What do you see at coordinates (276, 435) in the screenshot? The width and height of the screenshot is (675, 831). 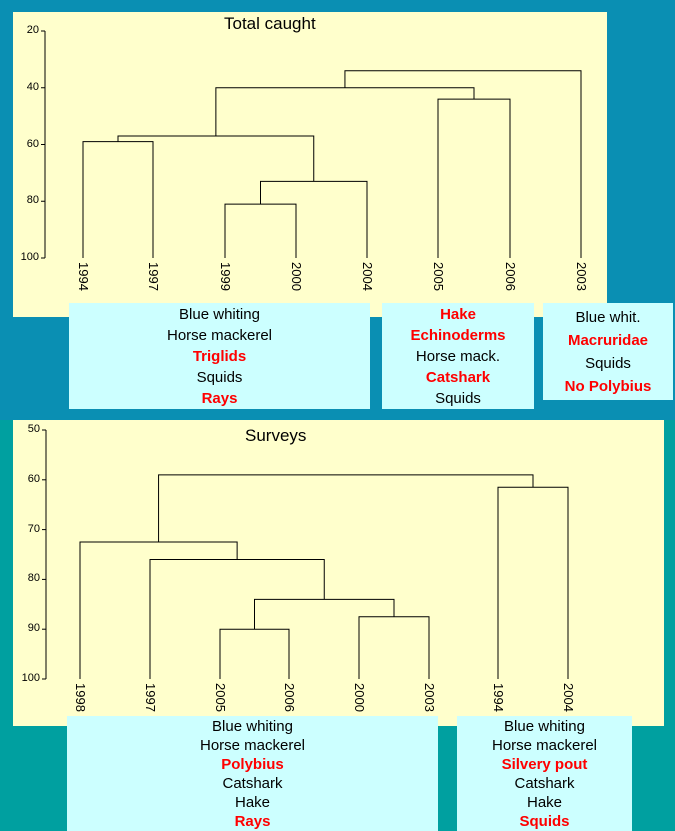 I see `surveys-title: Surveys` at bounding box center [276, 435].